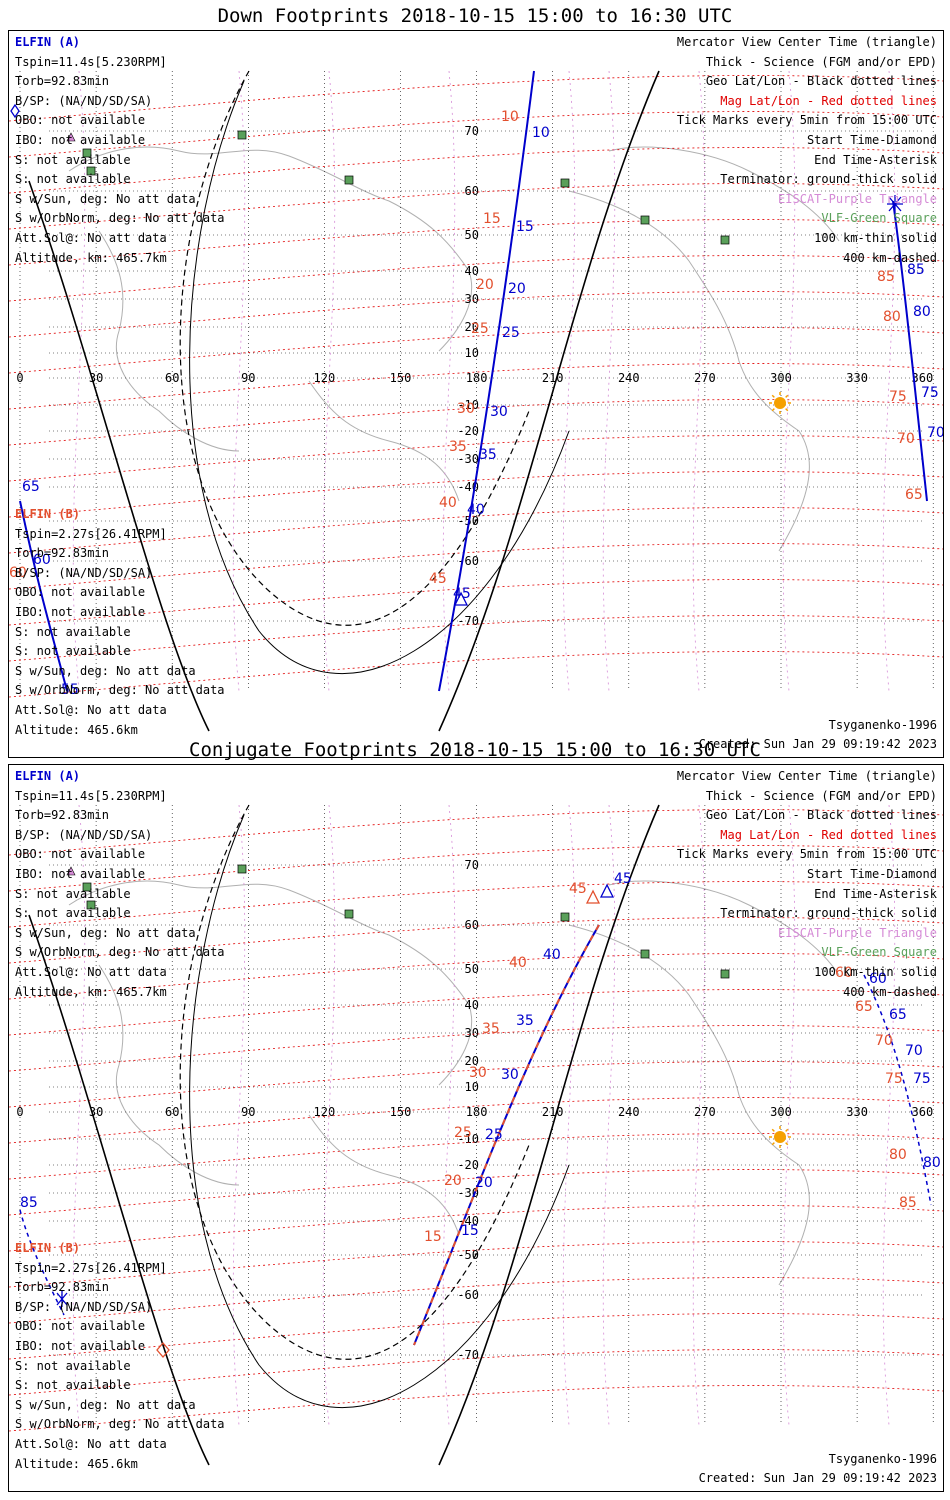  What do you see at coordinates (906, 439) in the screenshot?
I see `elfin-b-tick-label: 70` at bounding box center [906, 439].